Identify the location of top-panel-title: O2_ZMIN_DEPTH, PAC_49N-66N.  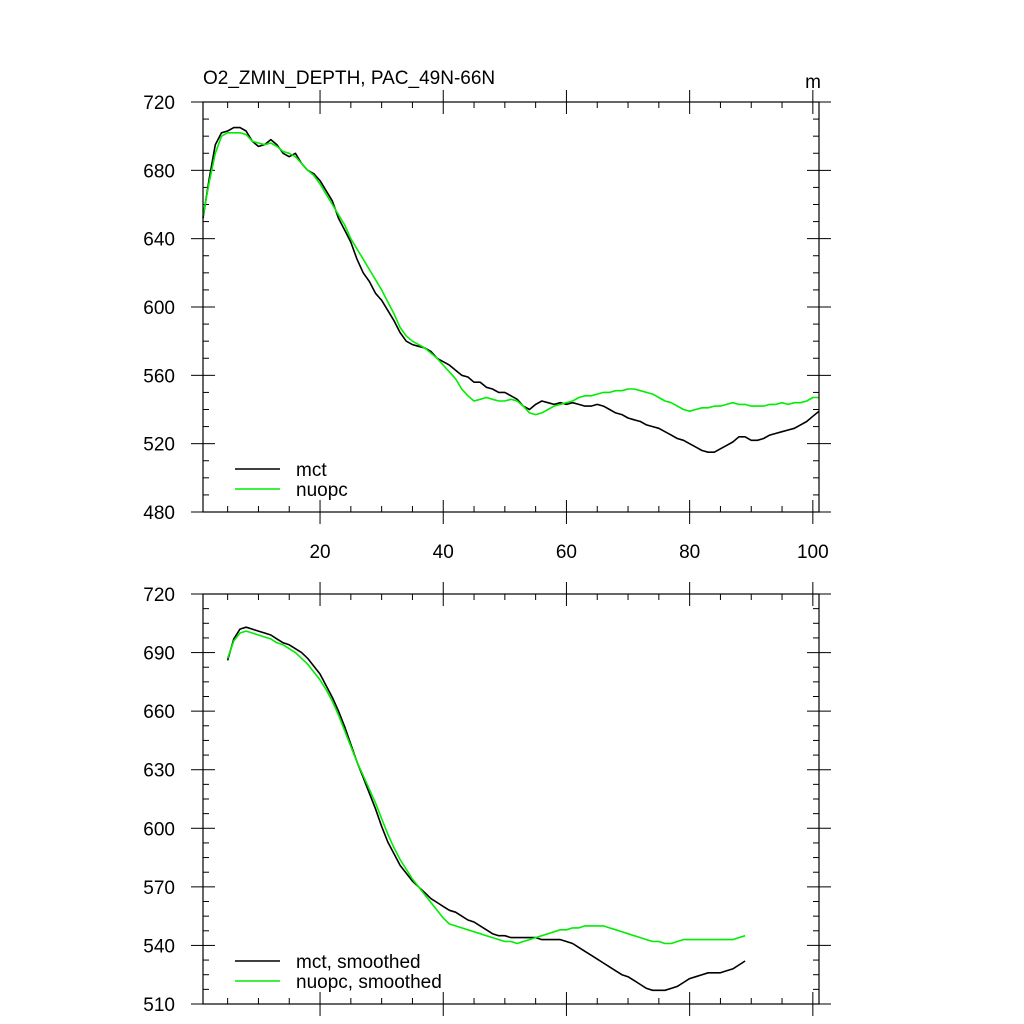
(349, 78).